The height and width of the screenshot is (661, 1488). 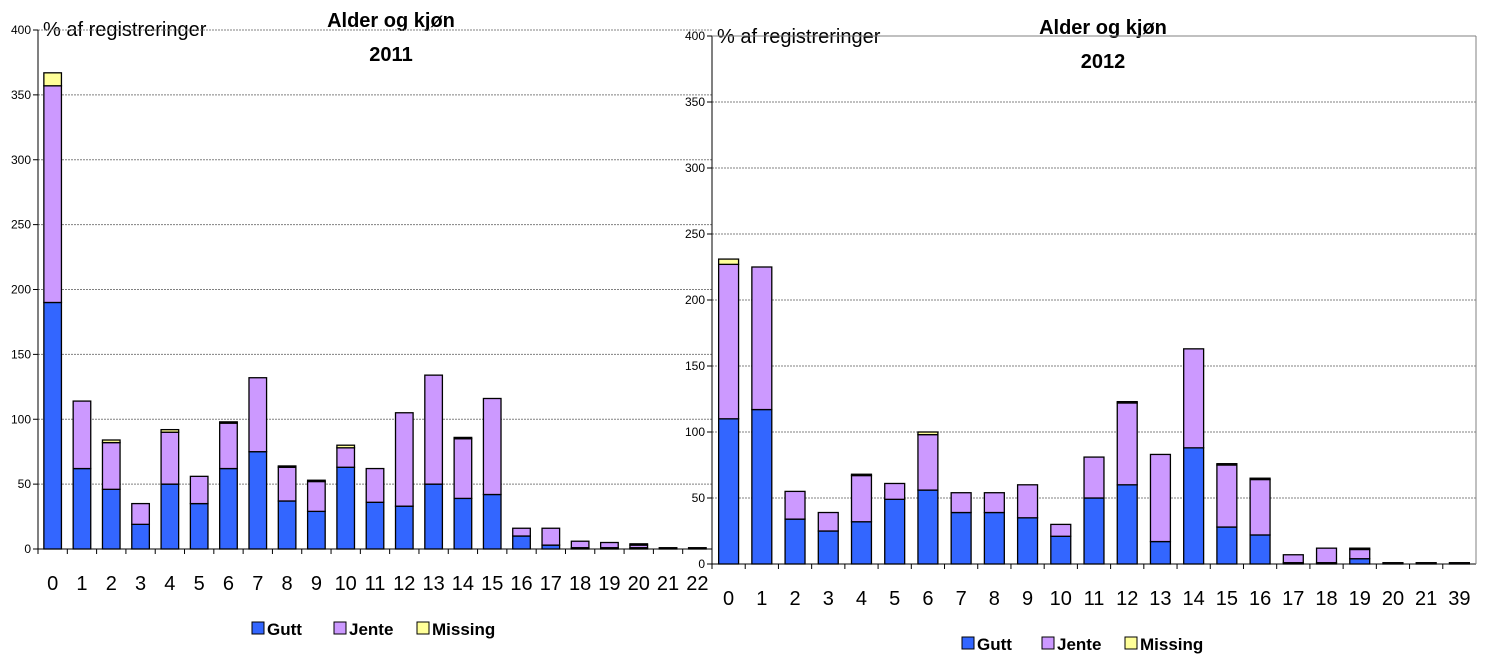 I want to click on chart1-title: Alder og kjøn, so click(x=391, y=21).